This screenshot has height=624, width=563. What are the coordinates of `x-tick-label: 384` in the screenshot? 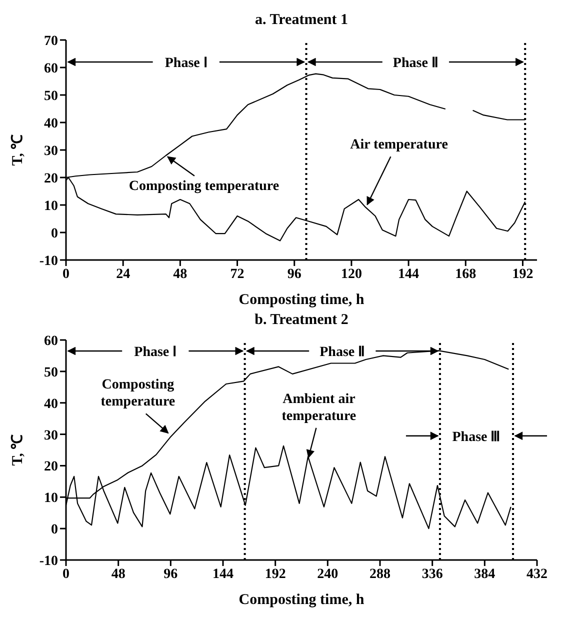 It's located at (485, 574).